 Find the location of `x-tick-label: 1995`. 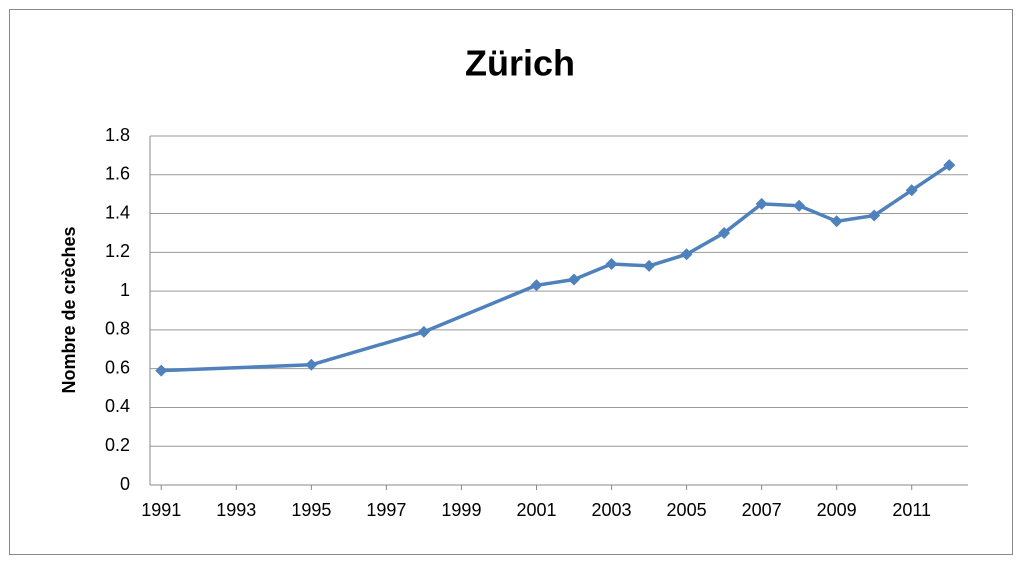

x-tick-label: 1995 is located at coordinates (311, 510).